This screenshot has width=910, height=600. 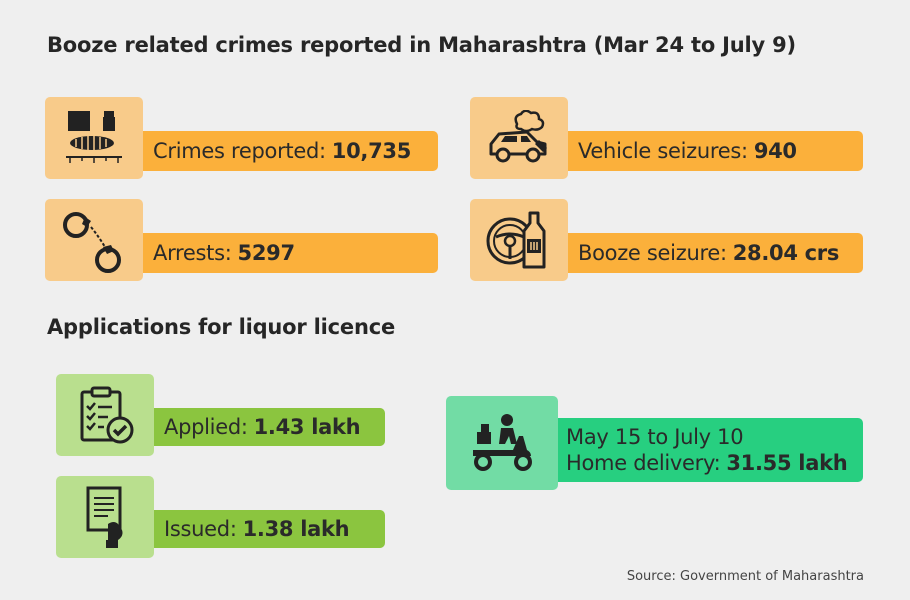 What do you see at coordinates (519, 240) in the screenshot?
I see `steering-bottle-icon` at bounding box center [519, 240].